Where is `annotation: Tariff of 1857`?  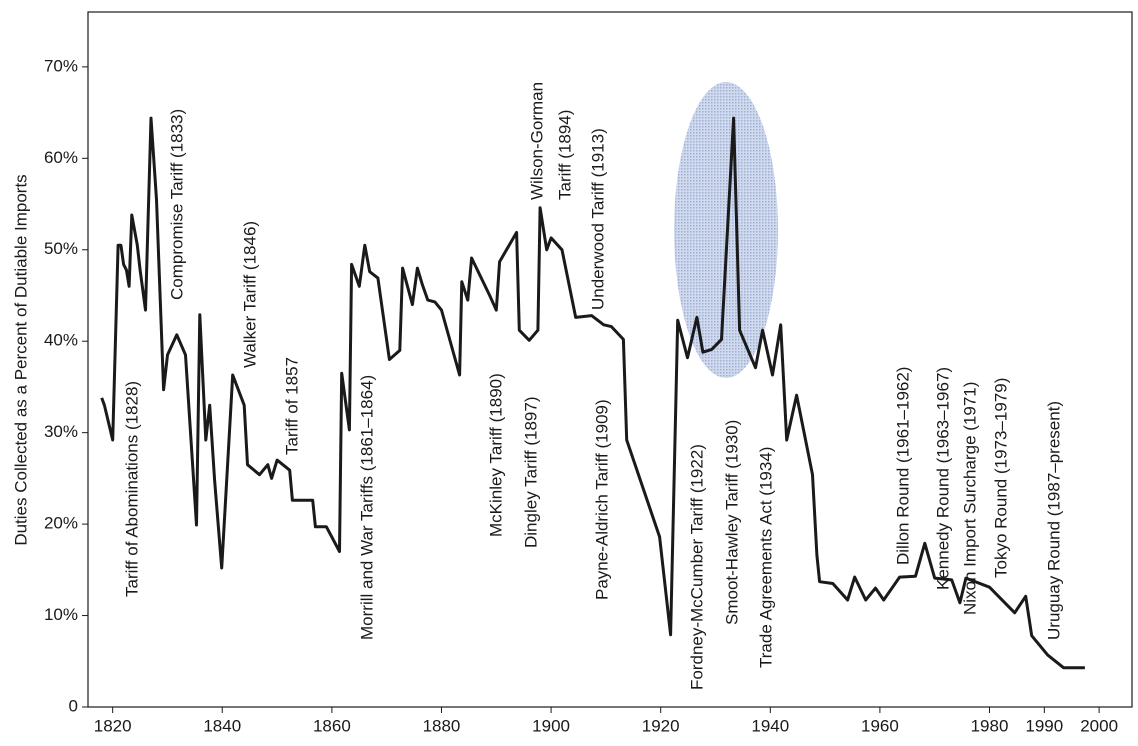
annotation: Tariff of 1857 is located at coordinates (291, 406).